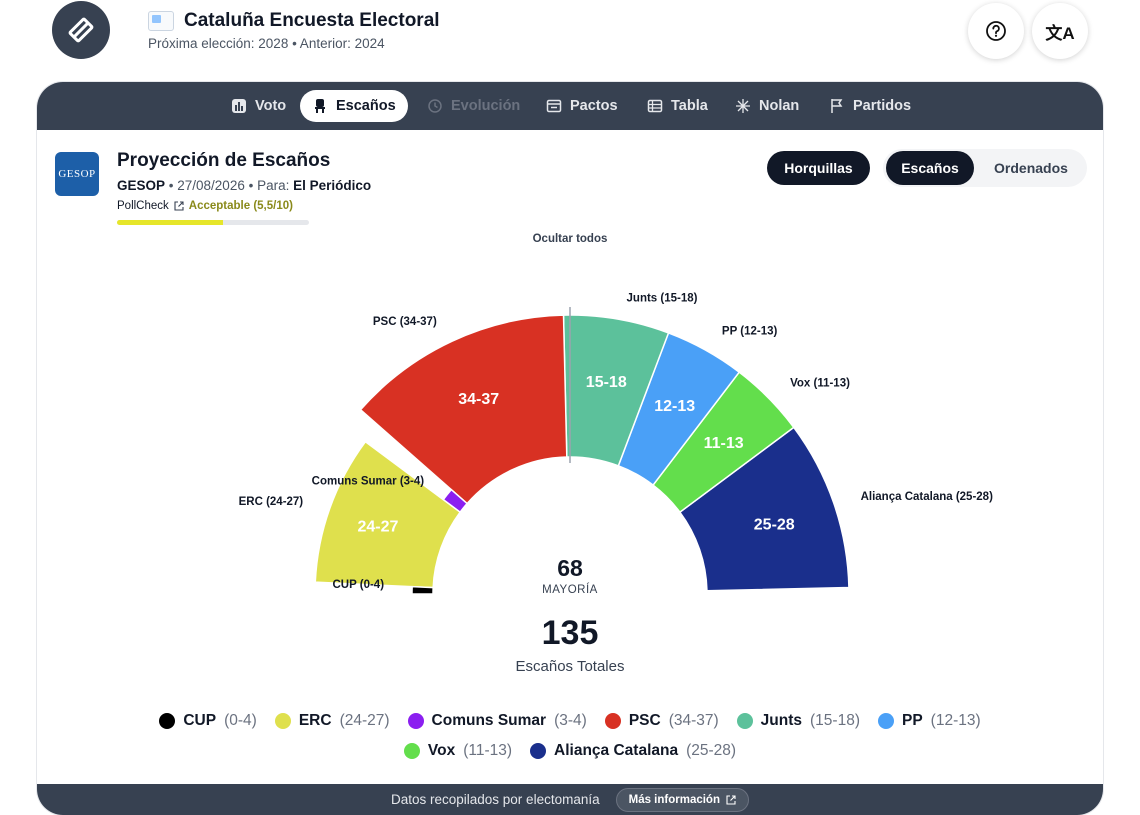  I want to click on language-button: 文A, so click(1060, 31).